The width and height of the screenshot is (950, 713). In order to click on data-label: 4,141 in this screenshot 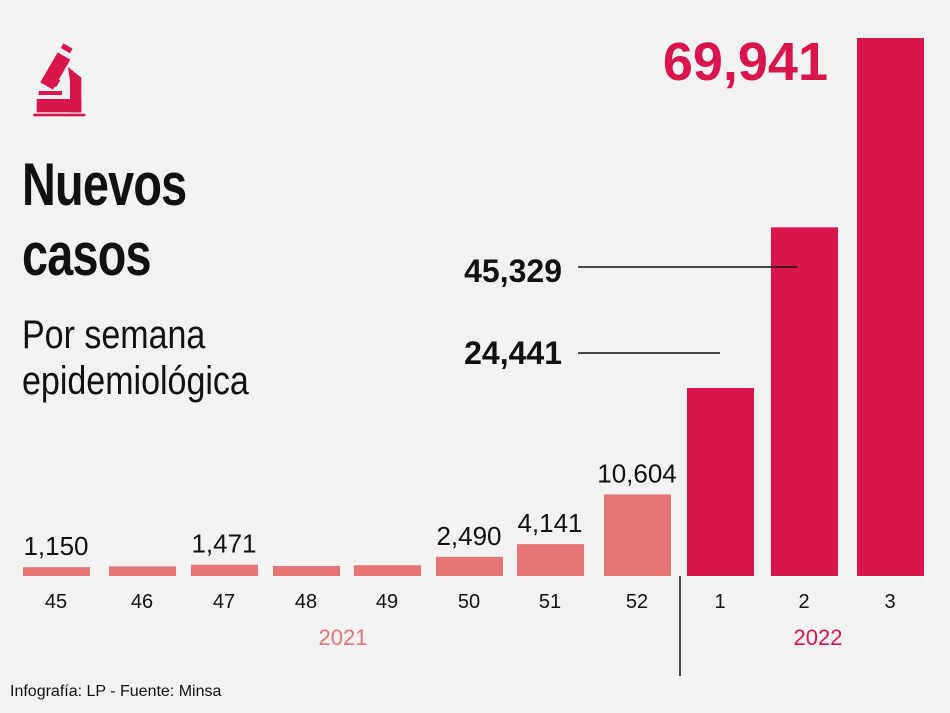, I will do `click(549, 523)`.